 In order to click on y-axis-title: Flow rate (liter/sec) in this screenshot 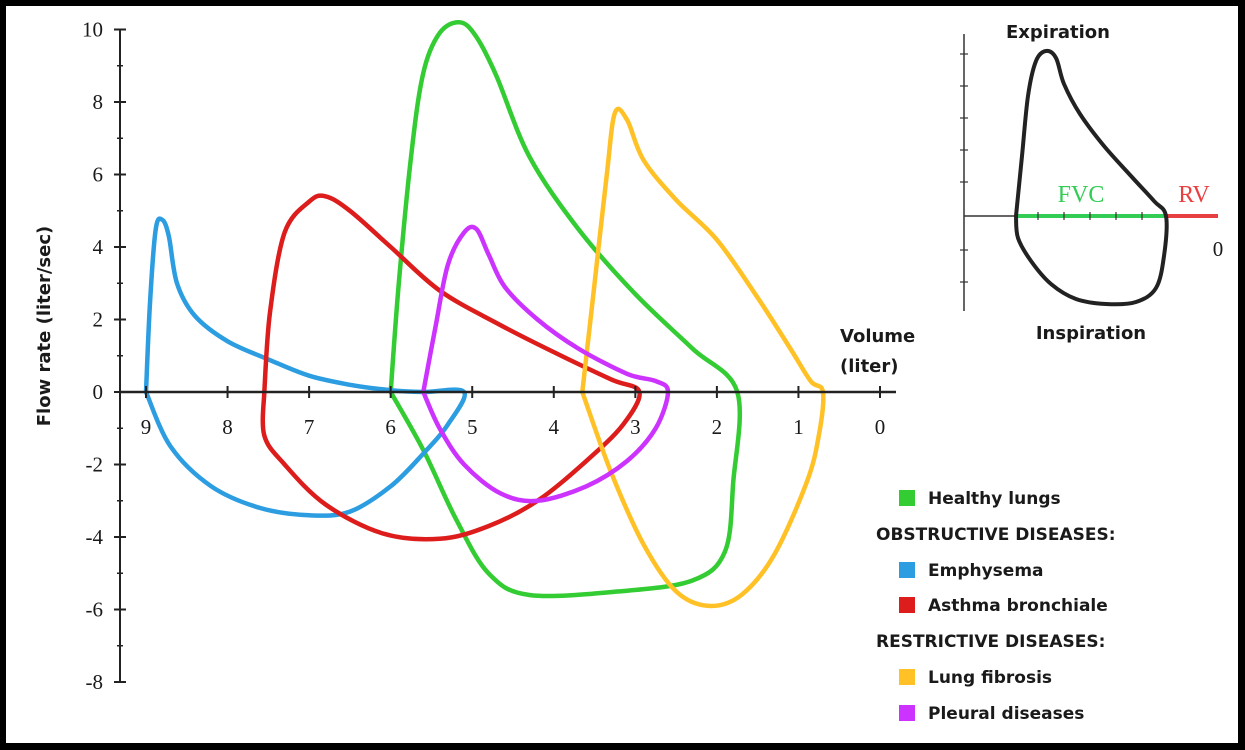, I will do `click(44, 326)`.